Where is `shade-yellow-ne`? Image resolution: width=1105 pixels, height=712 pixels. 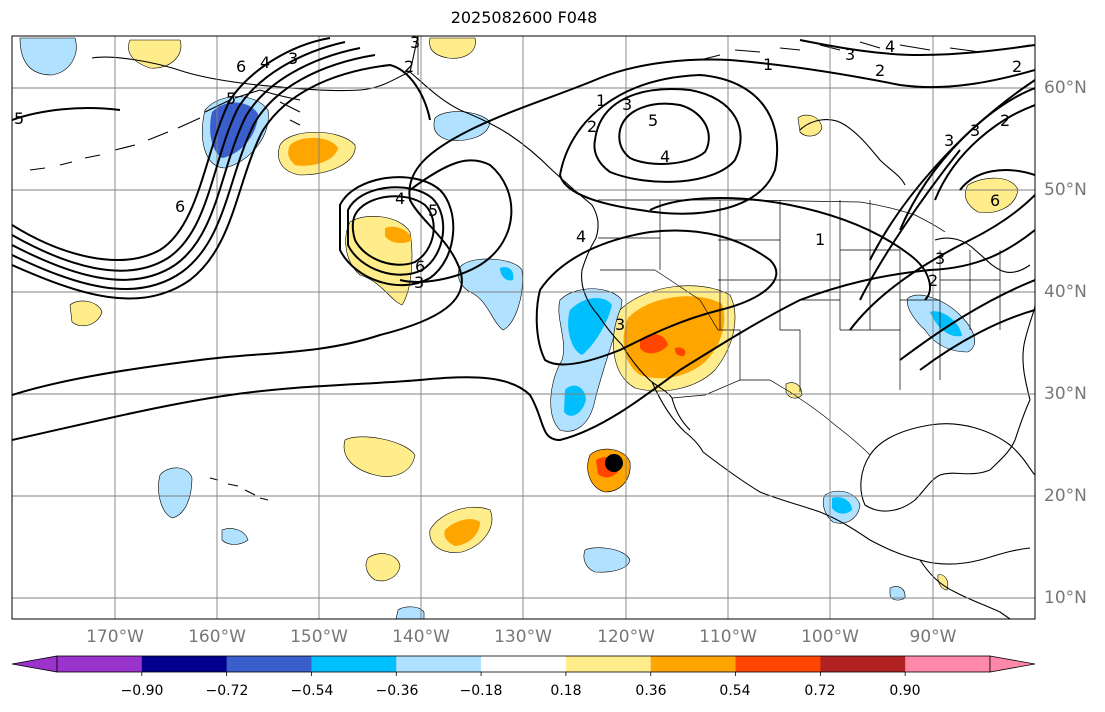 shade-yellow-ne is located at coordinates (992, 195).